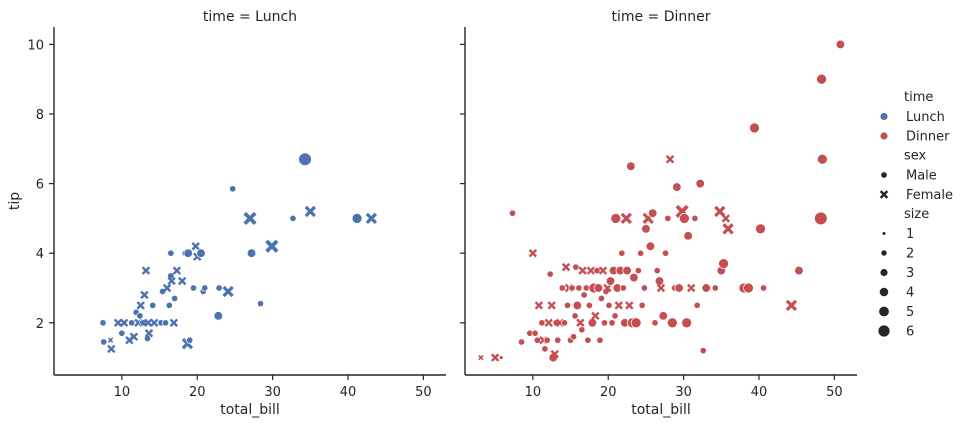 This screenshot has height=426, width=961. I want to click on legend-title-size: size, so click(916, 214).